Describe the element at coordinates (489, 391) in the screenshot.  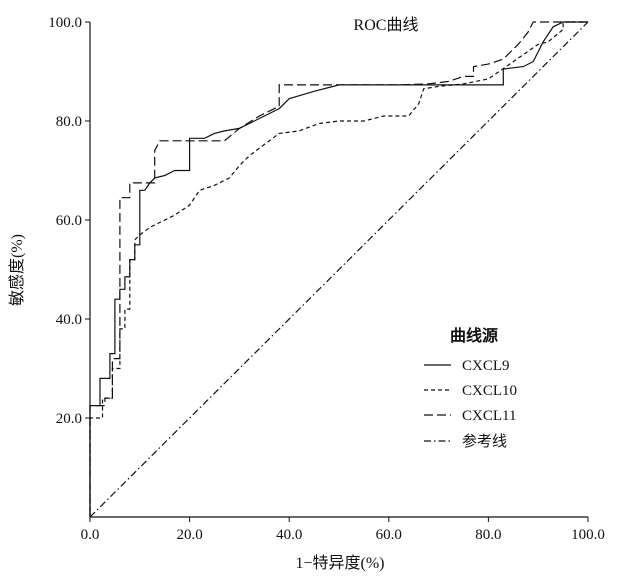
I see `legend-label-CXCL10: CXCL10` at that location.